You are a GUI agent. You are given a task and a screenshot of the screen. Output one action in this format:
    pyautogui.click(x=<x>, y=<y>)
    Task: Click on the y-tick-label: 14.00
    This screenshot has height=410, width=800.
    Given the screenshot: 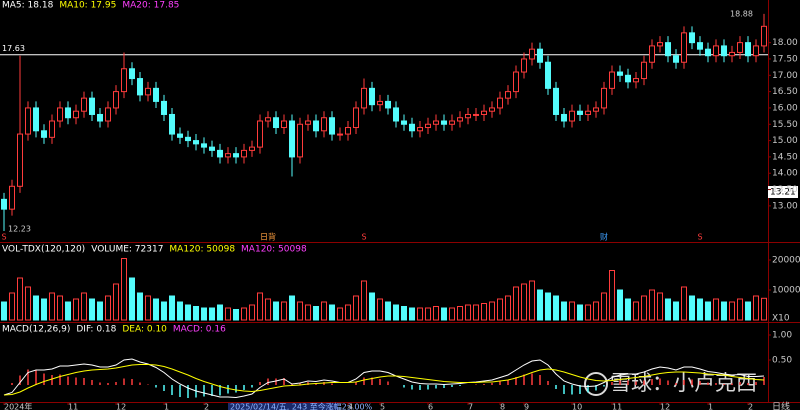 What is the action you would take?
    pyautogui.click(x=785, y=174)
    